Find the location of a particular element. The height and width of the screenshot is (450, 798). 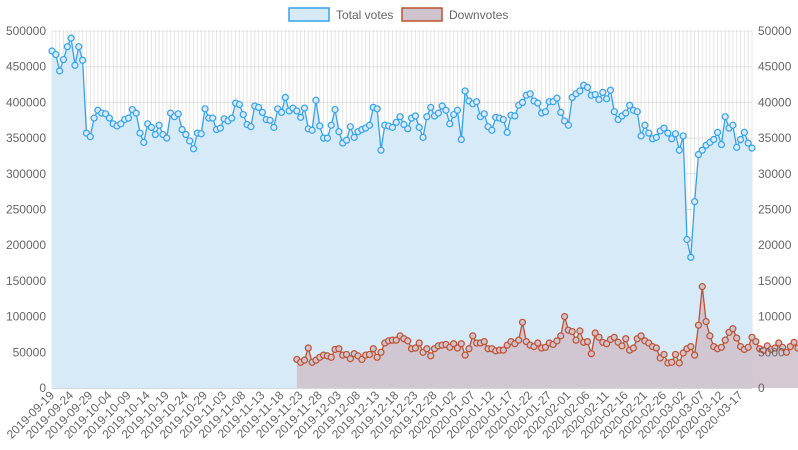

legend-label-1: Total votes is located at coordinates (364, 15).